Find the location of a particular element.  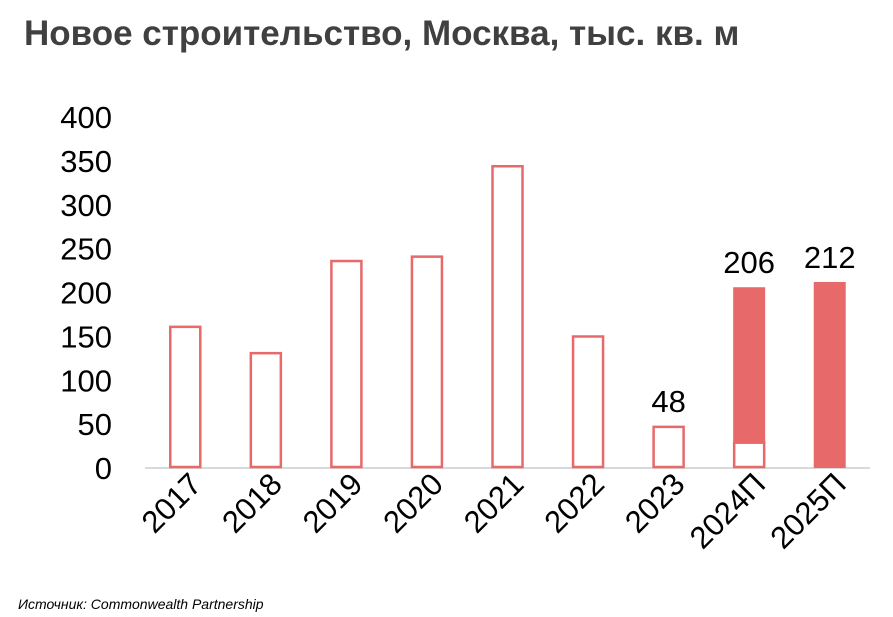

x-tick-label: 2019 is located at coordinates (333, 503).